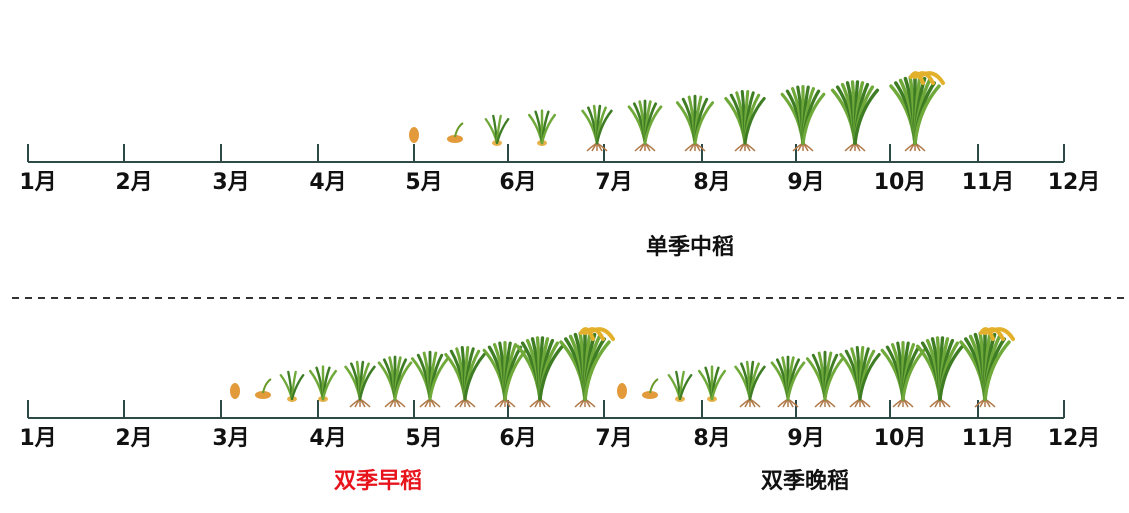 The image size is (1129, 513). I want to click on crop-label: 单季中稻, so click(690, 247).